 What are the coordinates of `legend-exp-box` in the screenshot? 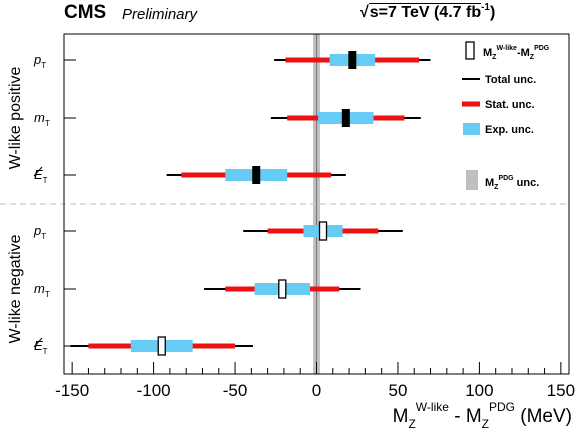 It's located at (471, 129).